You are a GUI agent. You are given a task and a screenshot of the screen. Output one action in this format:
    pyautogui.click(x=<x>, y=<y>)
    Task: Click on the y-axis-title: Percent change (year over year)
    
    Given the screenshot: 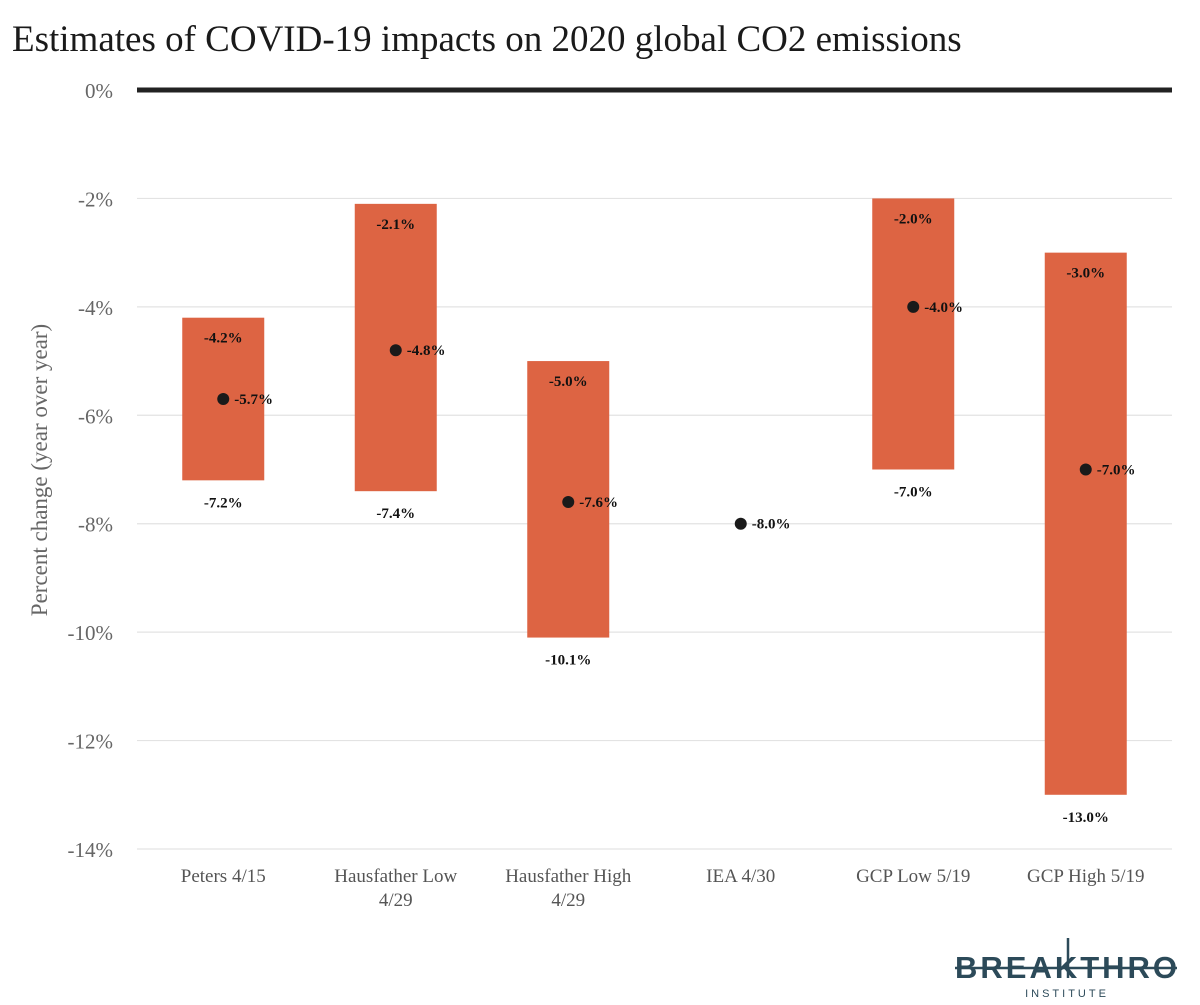 What is the action you would take?
    pyautogui.click(x=39, y=470)
    